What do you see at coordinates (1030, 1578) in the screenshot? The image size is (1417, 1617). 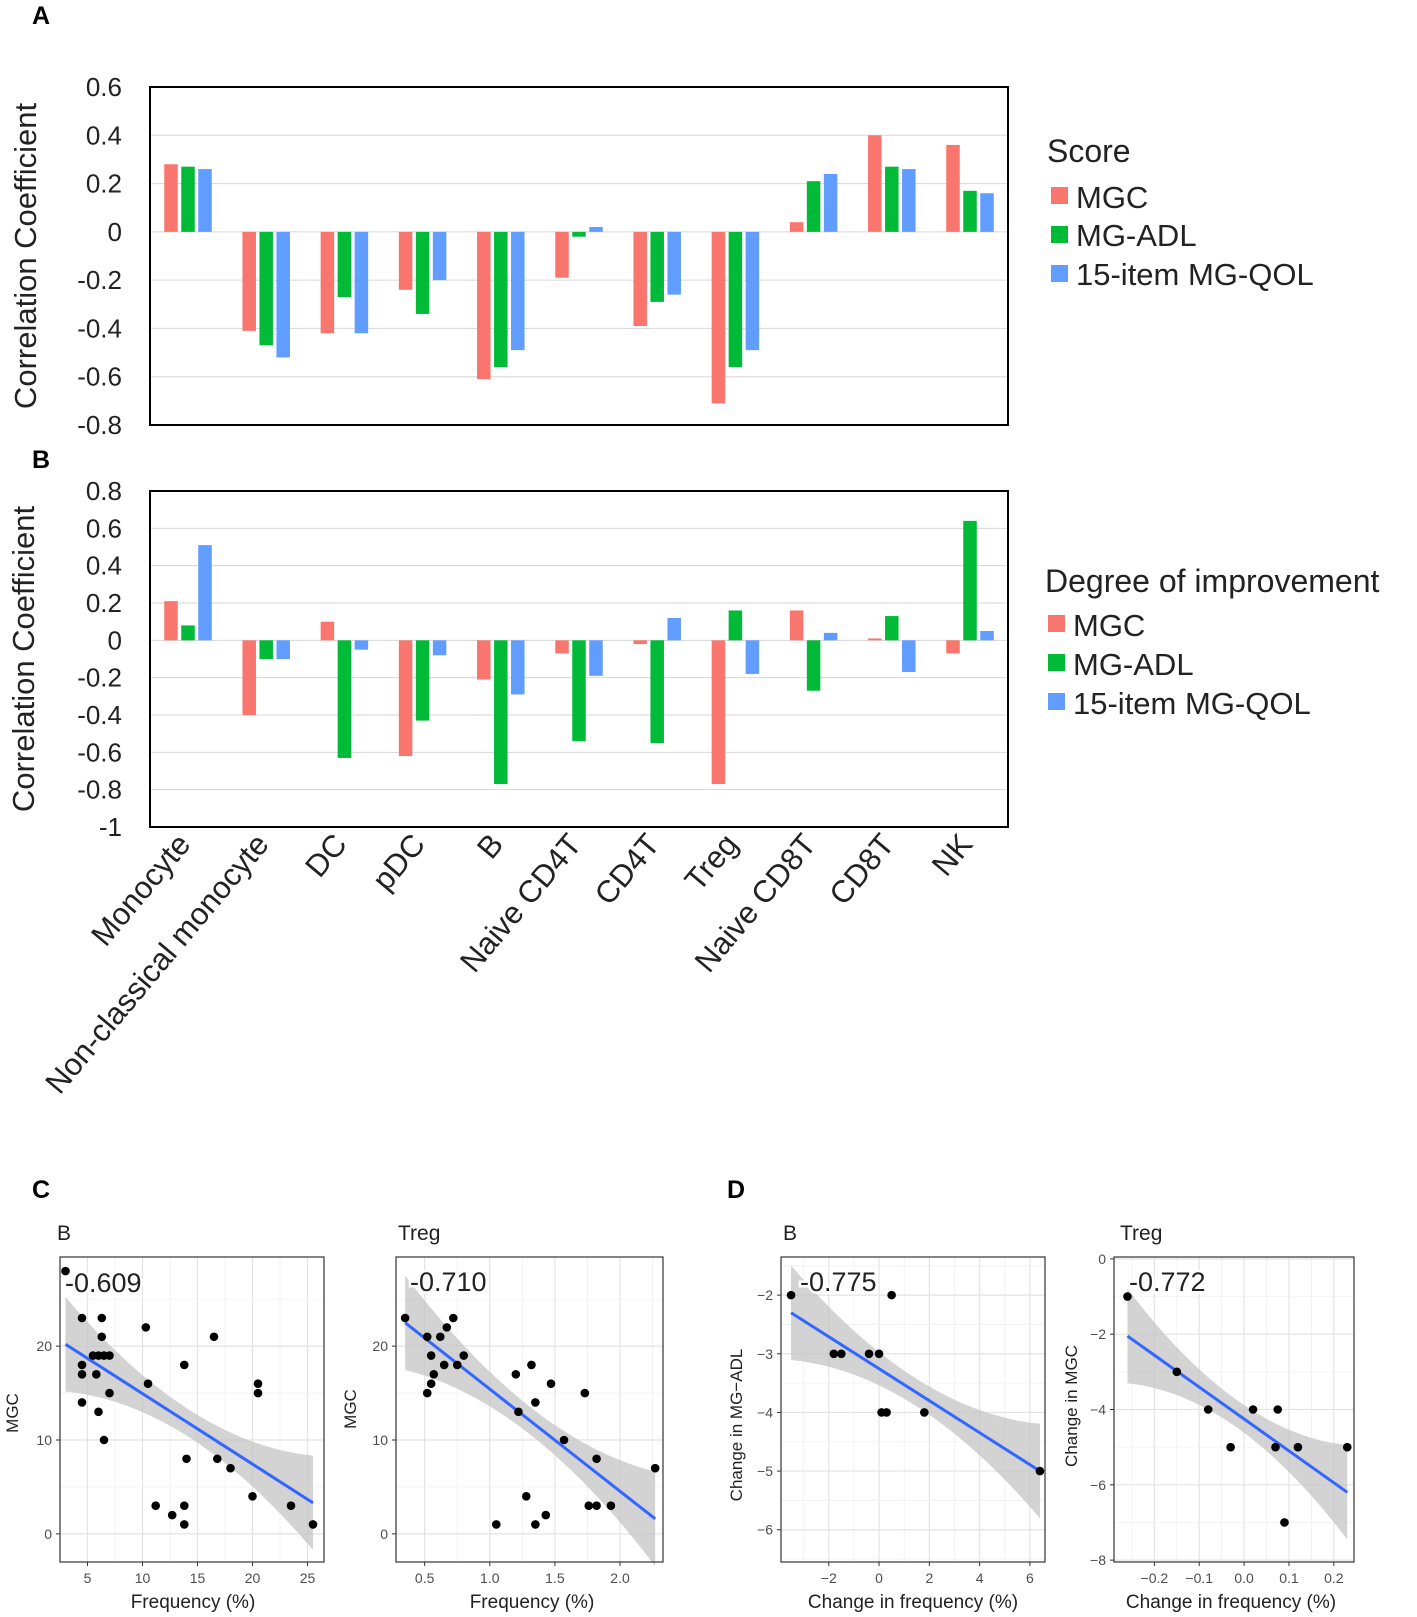 I see `x-tick-label: 6` at bounding box center [1030, 1578].